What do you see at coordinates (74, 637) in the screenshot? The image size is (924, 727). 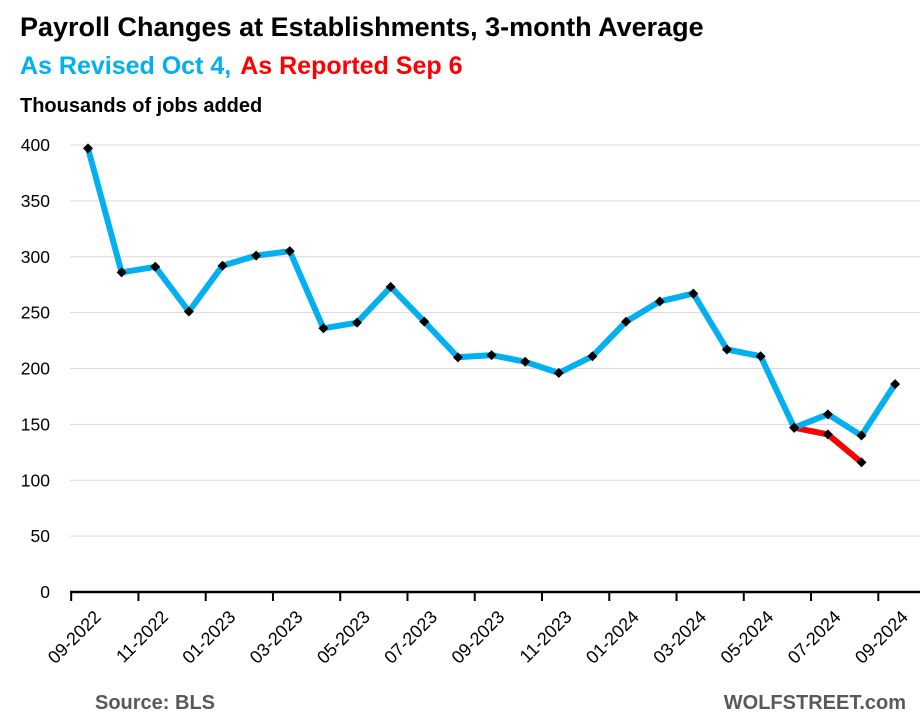 I see `x-axis-label: 09-2022` at bounding box center [74, 637].